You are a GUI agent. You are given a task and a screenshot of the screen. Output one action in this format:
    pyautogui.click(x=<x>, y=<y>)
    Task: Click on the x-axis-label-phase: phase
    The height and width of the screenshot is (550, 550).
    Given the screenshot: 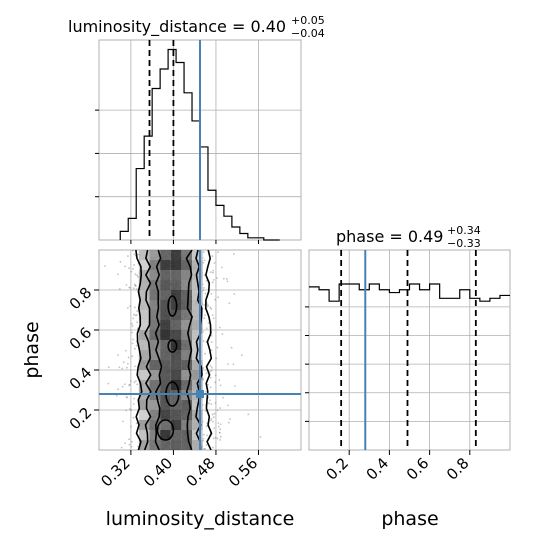 What is the action you would take?
    pyautogui.click(x=409, y=519)
    